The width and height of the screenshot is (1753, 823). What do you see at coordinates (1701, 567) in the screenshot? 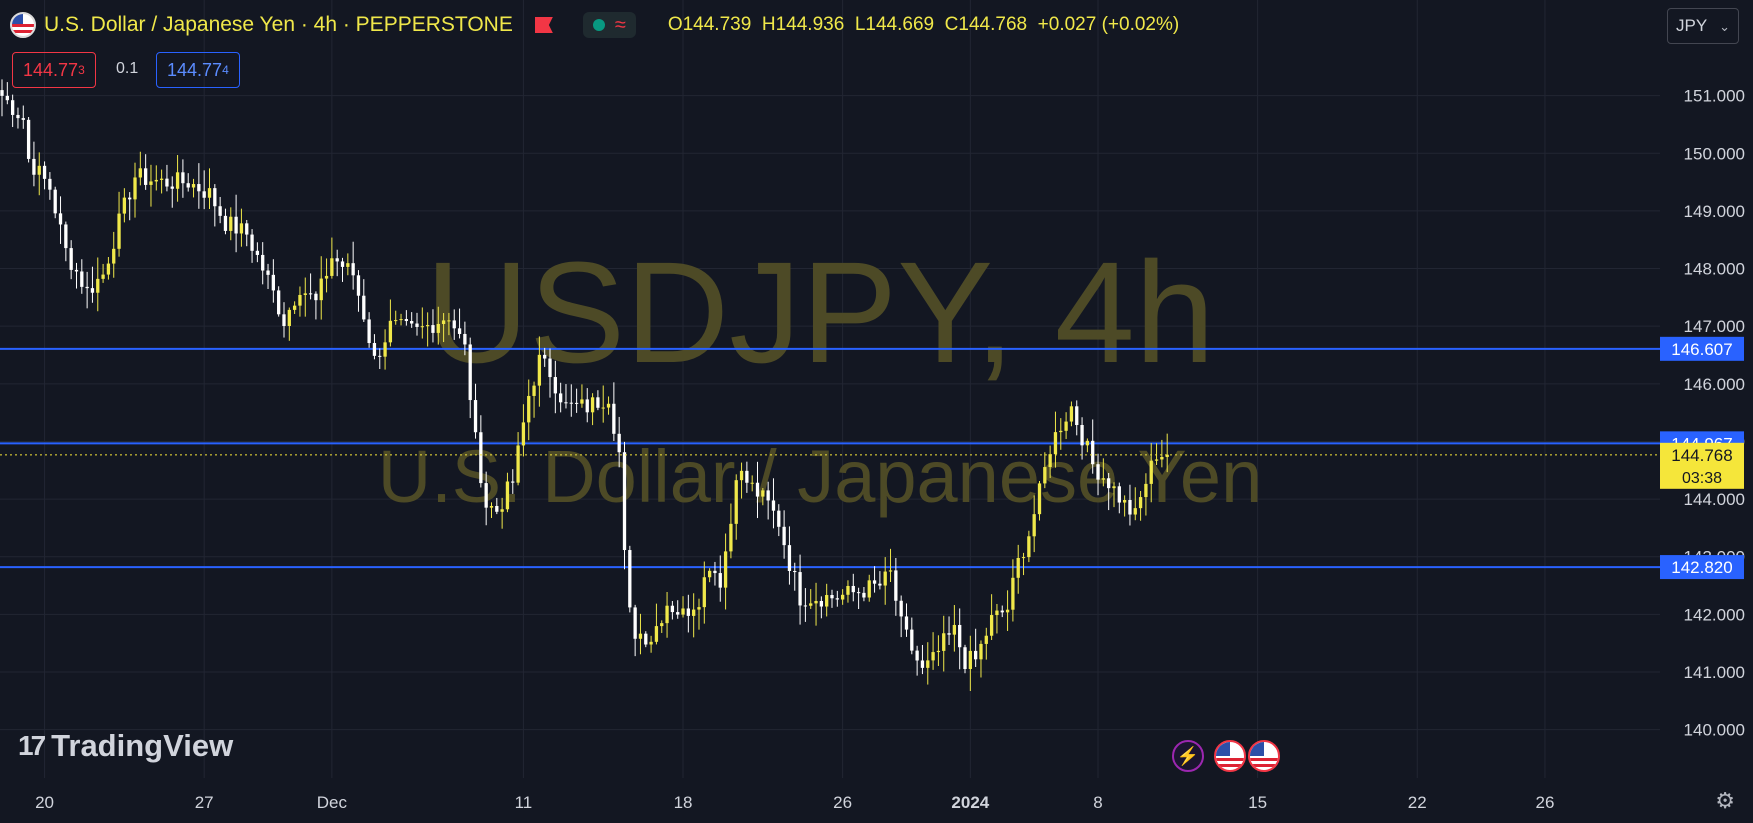
I see `hline-price-label: 142.820` at bounding box center [1701, 567].